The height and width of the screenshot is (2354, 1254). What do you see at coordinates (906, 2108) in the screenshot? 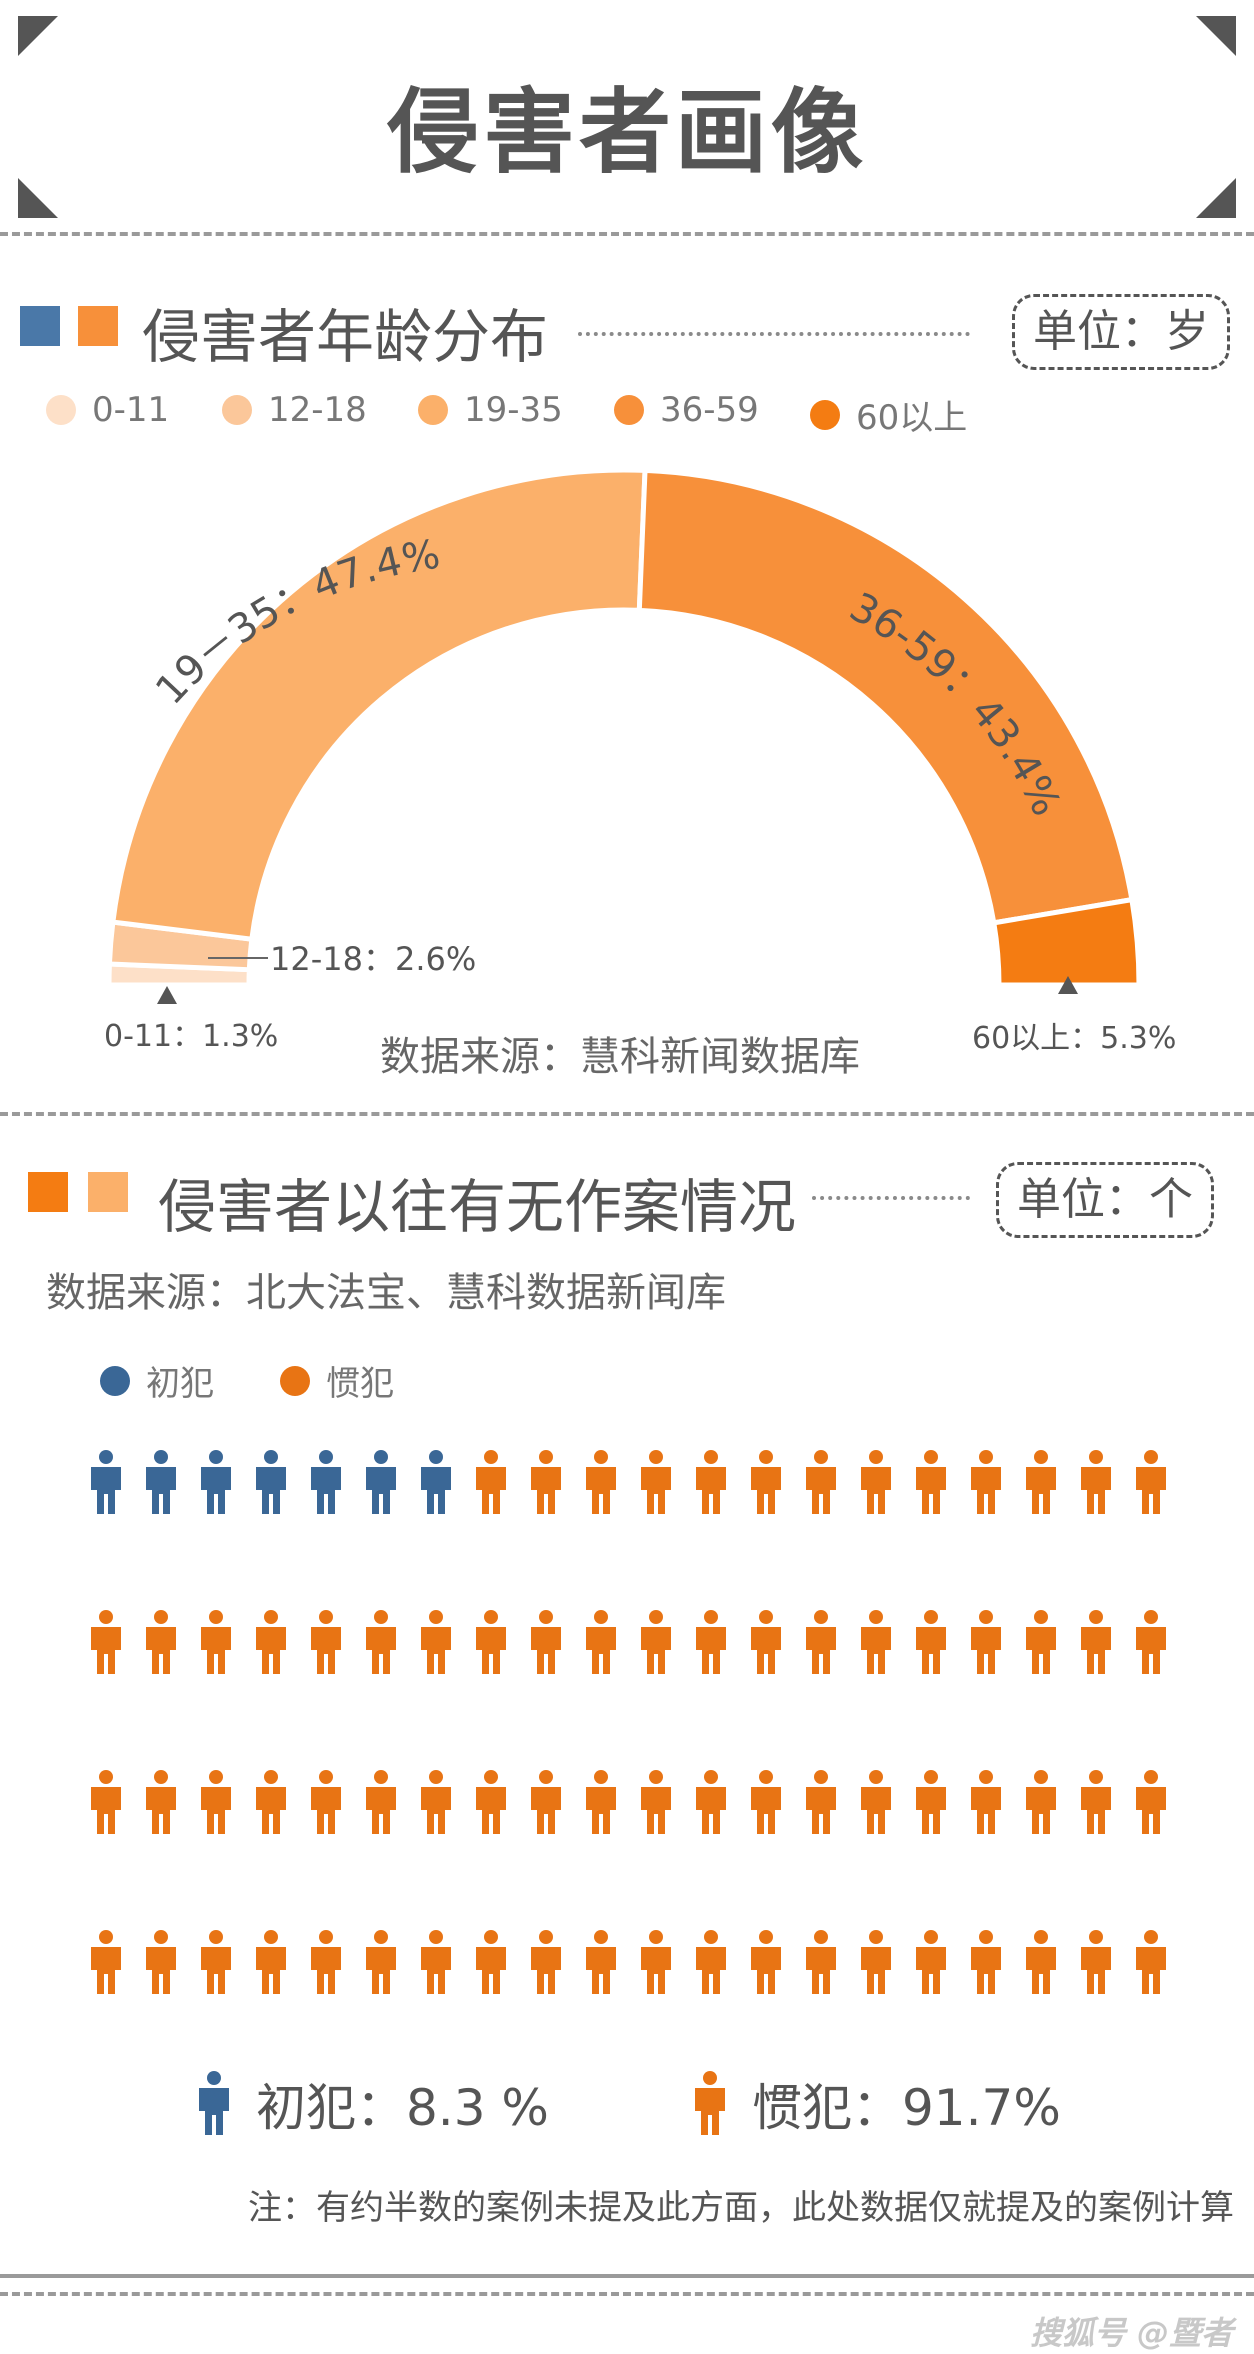
I see `summary-repeat-text: 惯犯：91.7%` at bounding box center [906, 2108].